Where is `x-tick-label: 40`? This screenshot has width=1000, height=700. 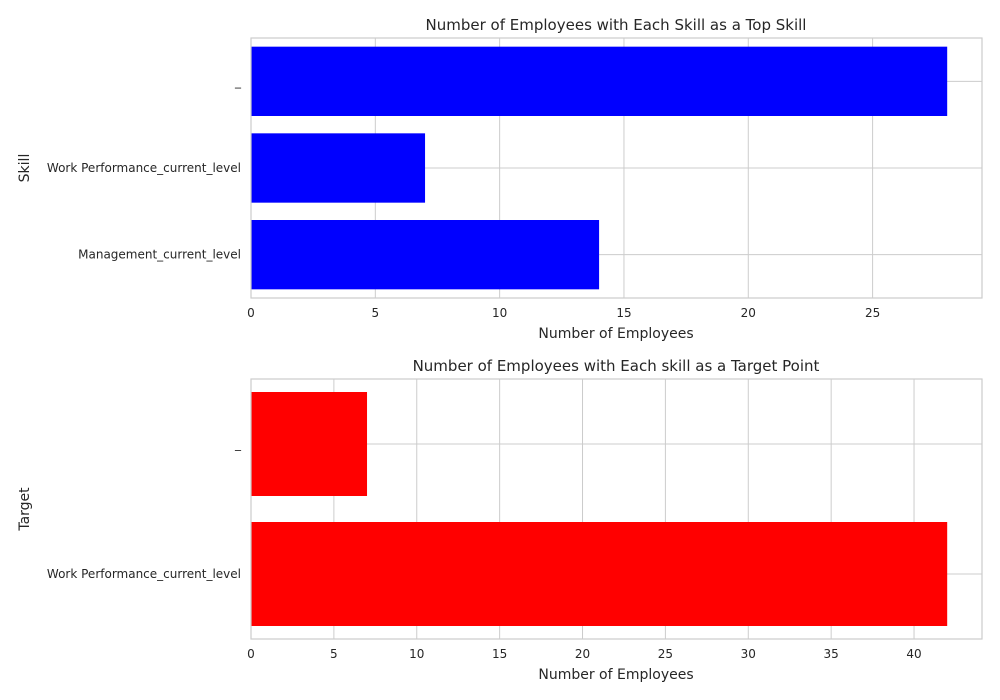
x-tick-label: 40 is located at coordinates (913, 654).